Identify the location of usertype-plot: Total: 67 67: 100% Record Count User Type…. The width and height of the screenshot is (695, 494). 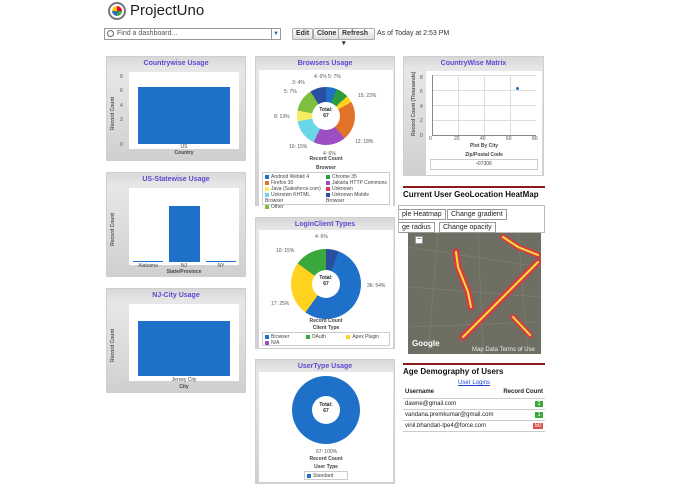
(326, 427).